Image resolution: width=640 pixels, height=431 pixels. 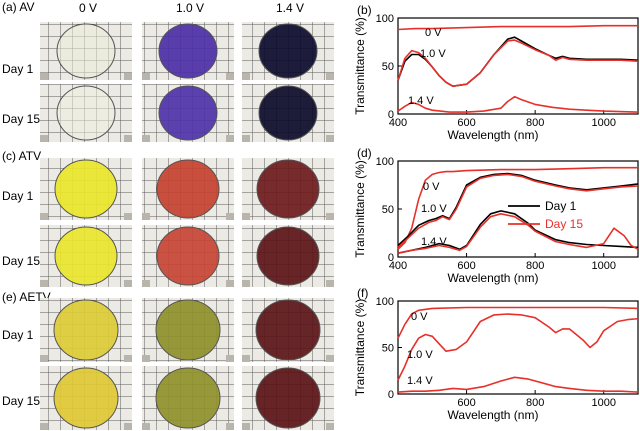 What do you see at coordinates (545, 215) in the screenshot?
I see `legend: Day 1 Day 15` at bounding box center [545, 215].